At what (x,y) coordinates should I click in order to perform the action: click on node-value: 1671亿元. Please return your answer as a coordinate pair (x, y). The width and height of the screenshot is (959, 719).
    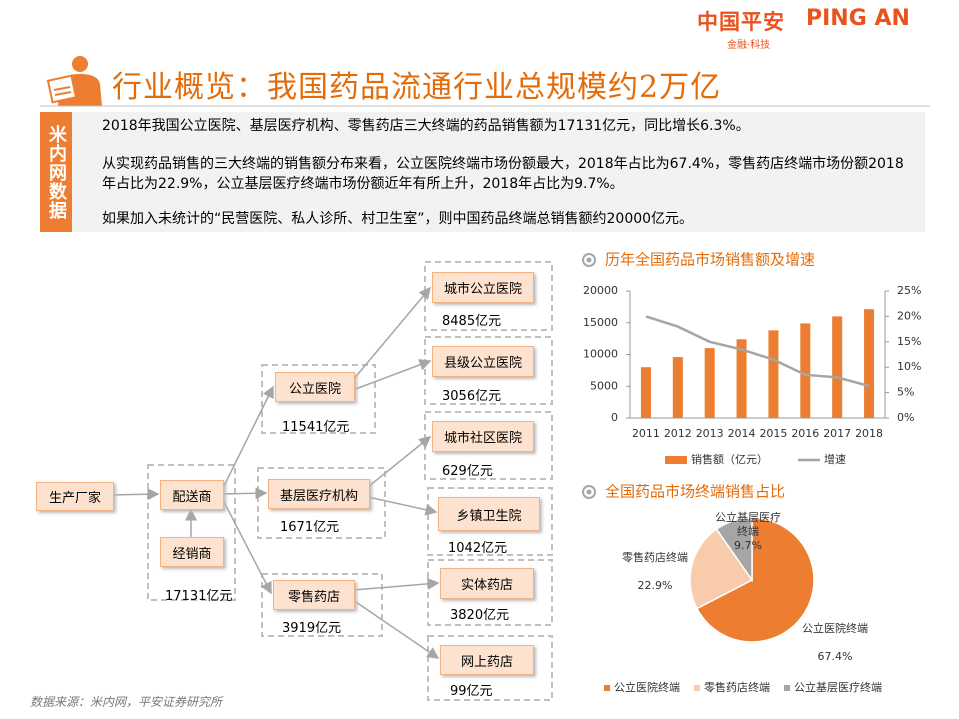
    Looking at the image, I should click on (310, 527).